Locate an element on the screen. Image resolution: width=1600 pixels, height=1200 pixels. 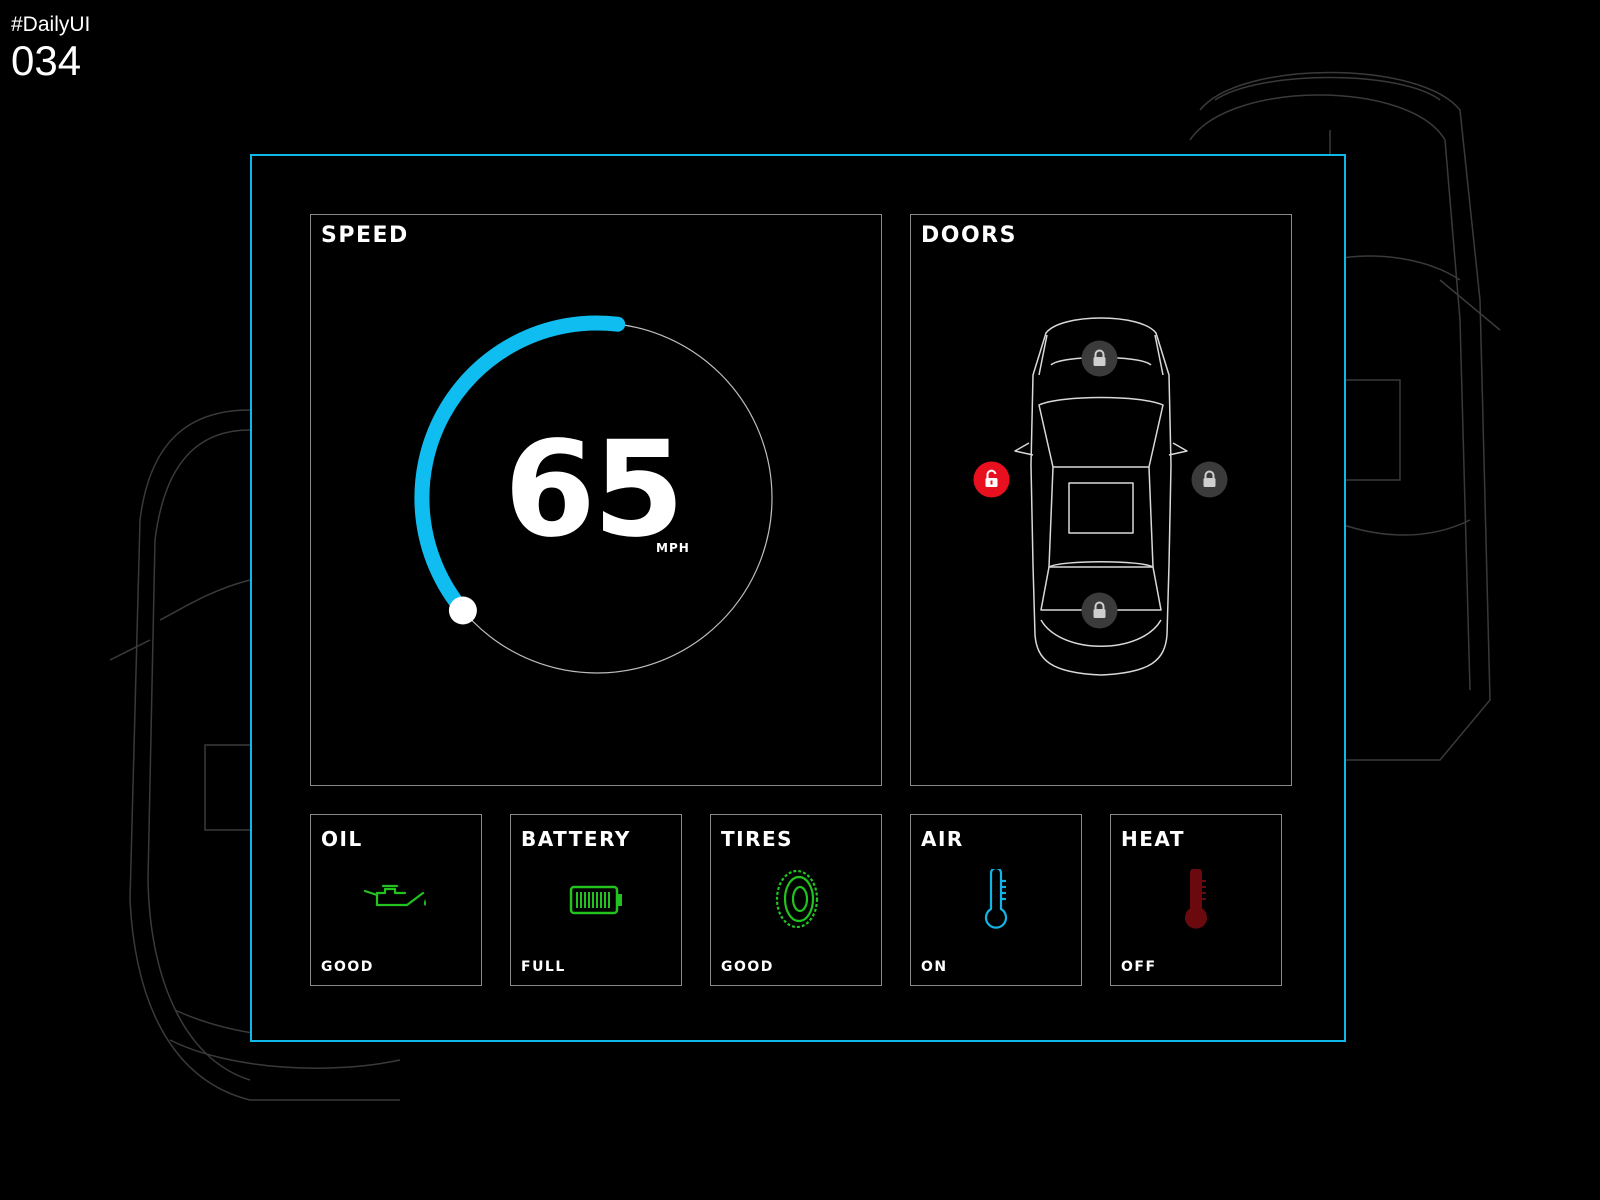
unlocked-lock-icon is located at coordinates (991, 479).